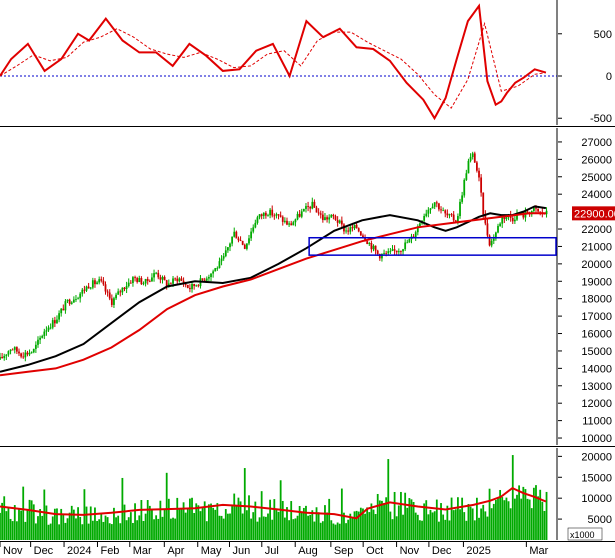 Image resolution: width=615 pixels, height=558 pixels. What do you see at coordinates (596, 369) in the screenshot?
I see `price-tick-label: 14000` at bounding box center [596, 369].